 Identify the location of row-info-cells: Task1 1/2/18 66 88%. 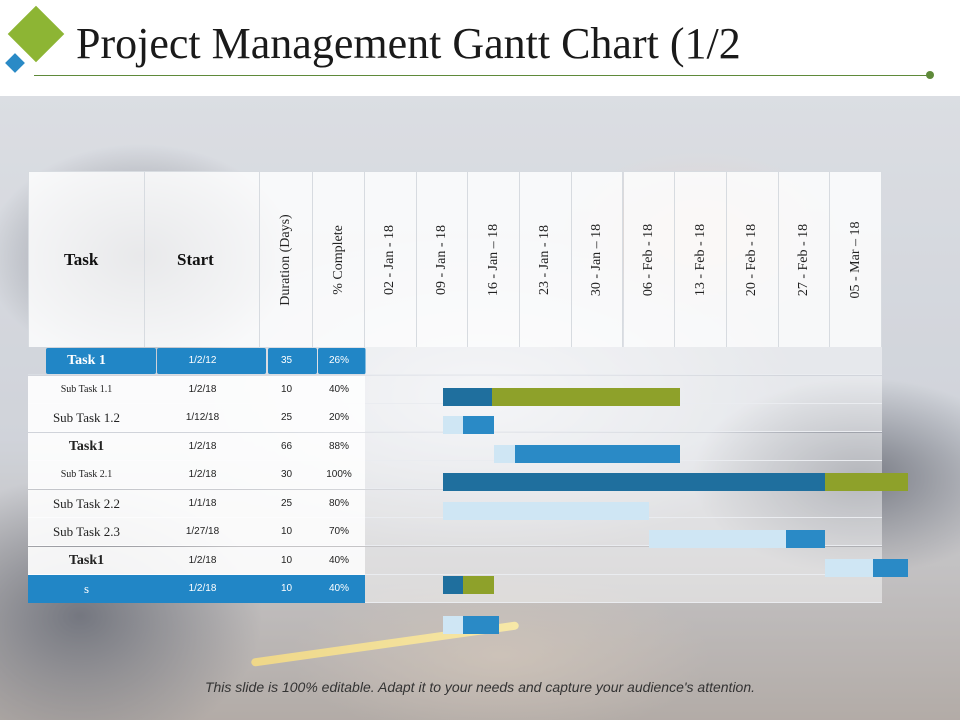
(196, 446).